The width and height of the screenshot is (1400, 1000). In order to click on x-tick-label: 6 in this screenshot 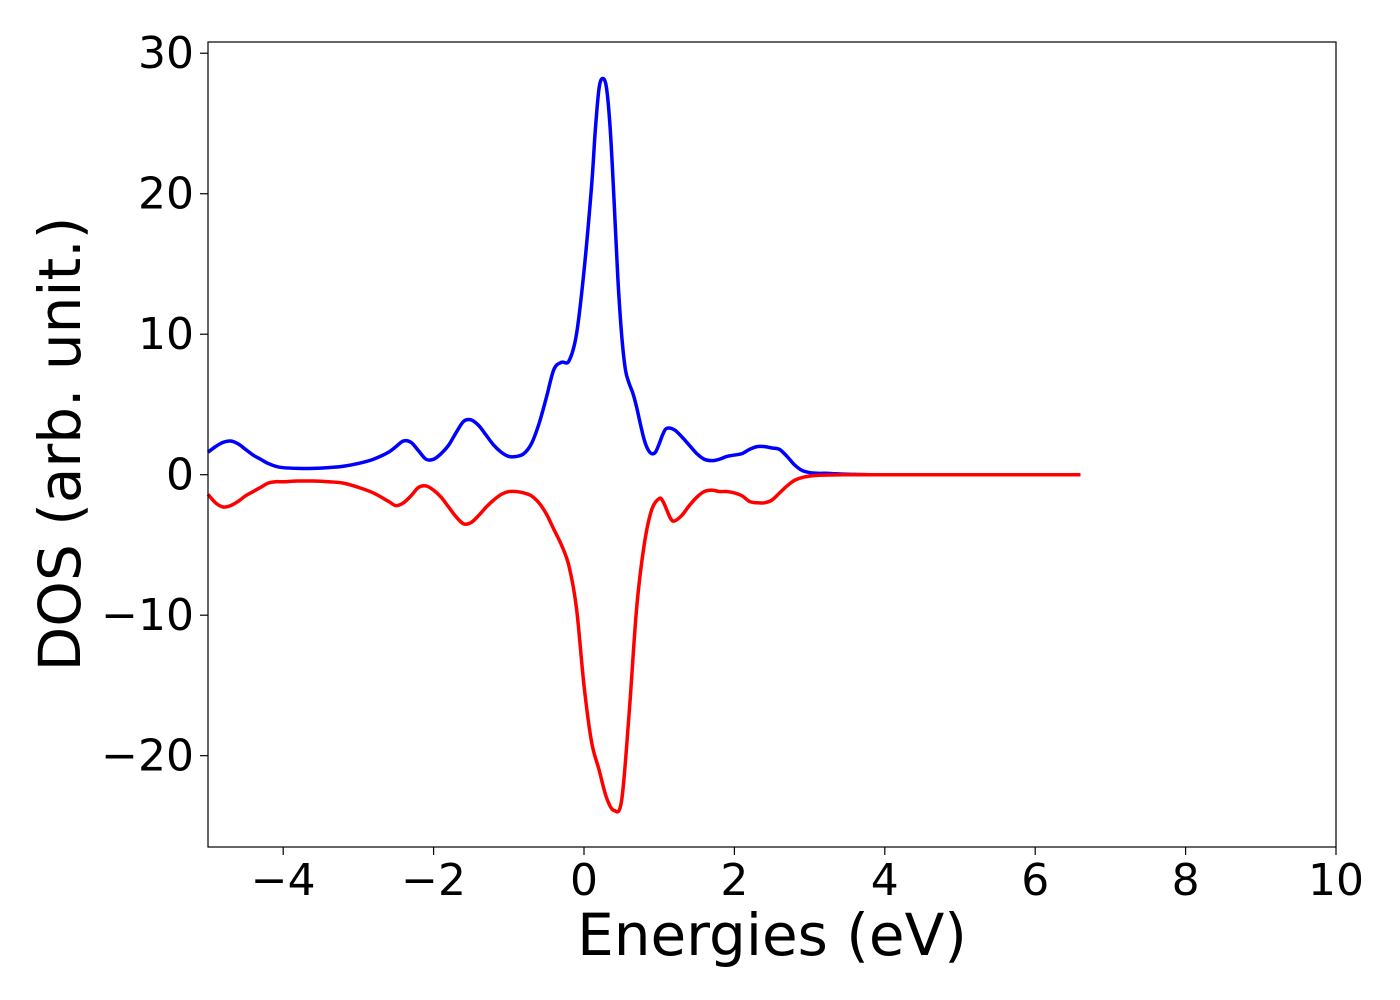, I will do `click(1035, 880)`.